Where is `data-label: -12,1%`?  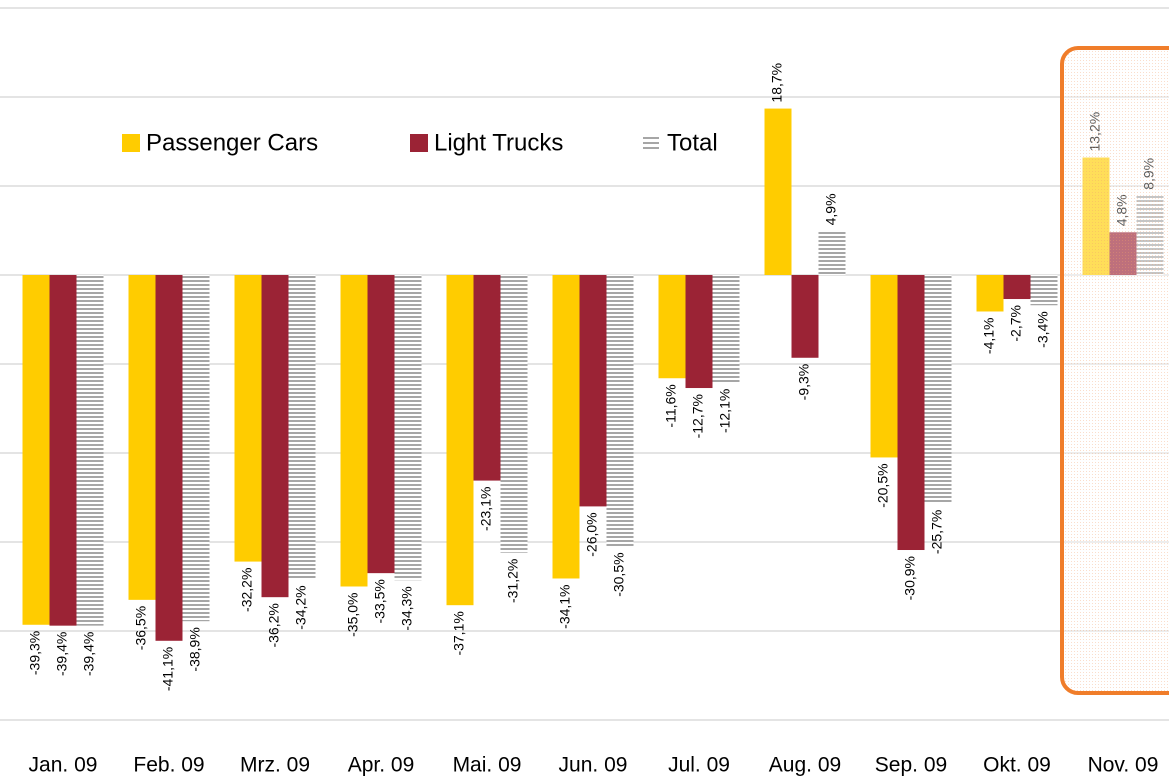 data-label: -12,1% is located at coordinates (725, 411).